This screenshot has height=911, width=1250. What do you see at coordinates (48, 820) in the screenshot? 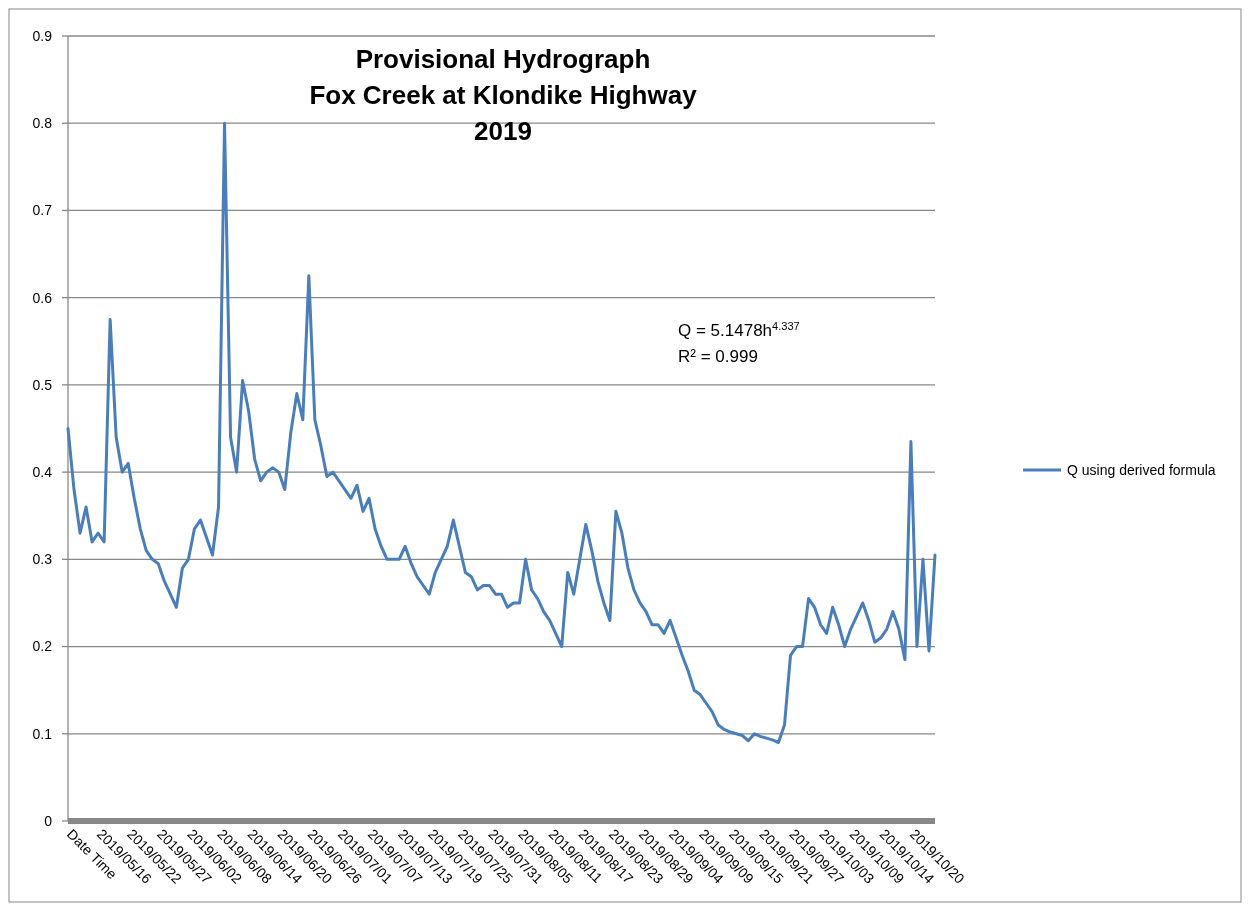
I see `y-tick-label: 0` at bounding box center [48, 820].